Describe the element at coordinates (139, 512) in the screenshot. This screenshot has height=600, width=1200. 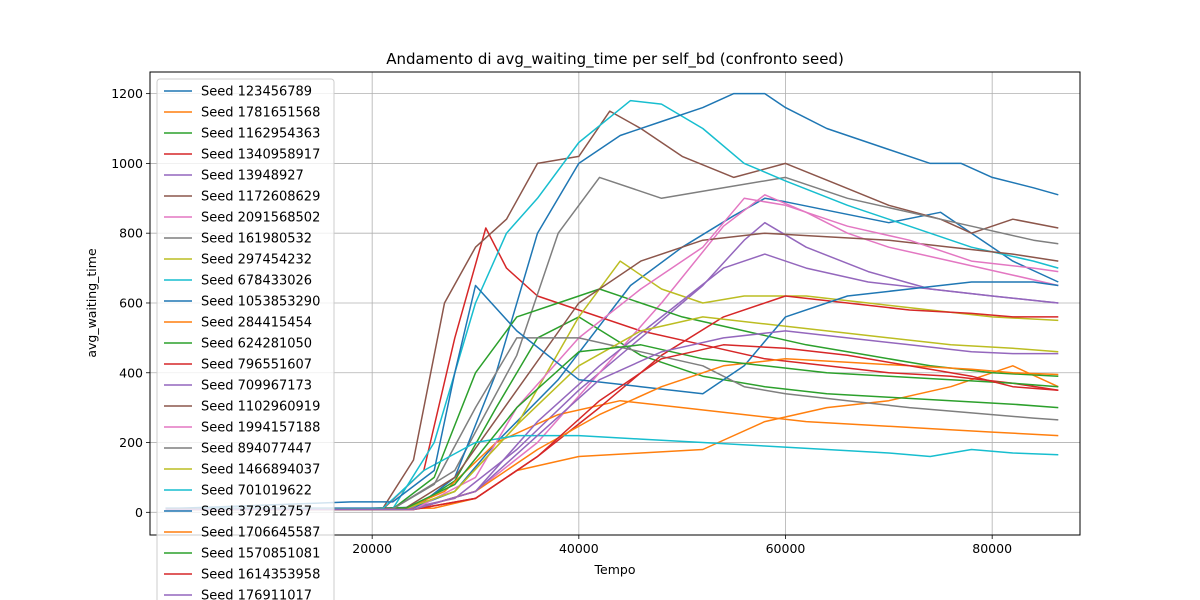
I see `y-tick-label: 0` at that location.